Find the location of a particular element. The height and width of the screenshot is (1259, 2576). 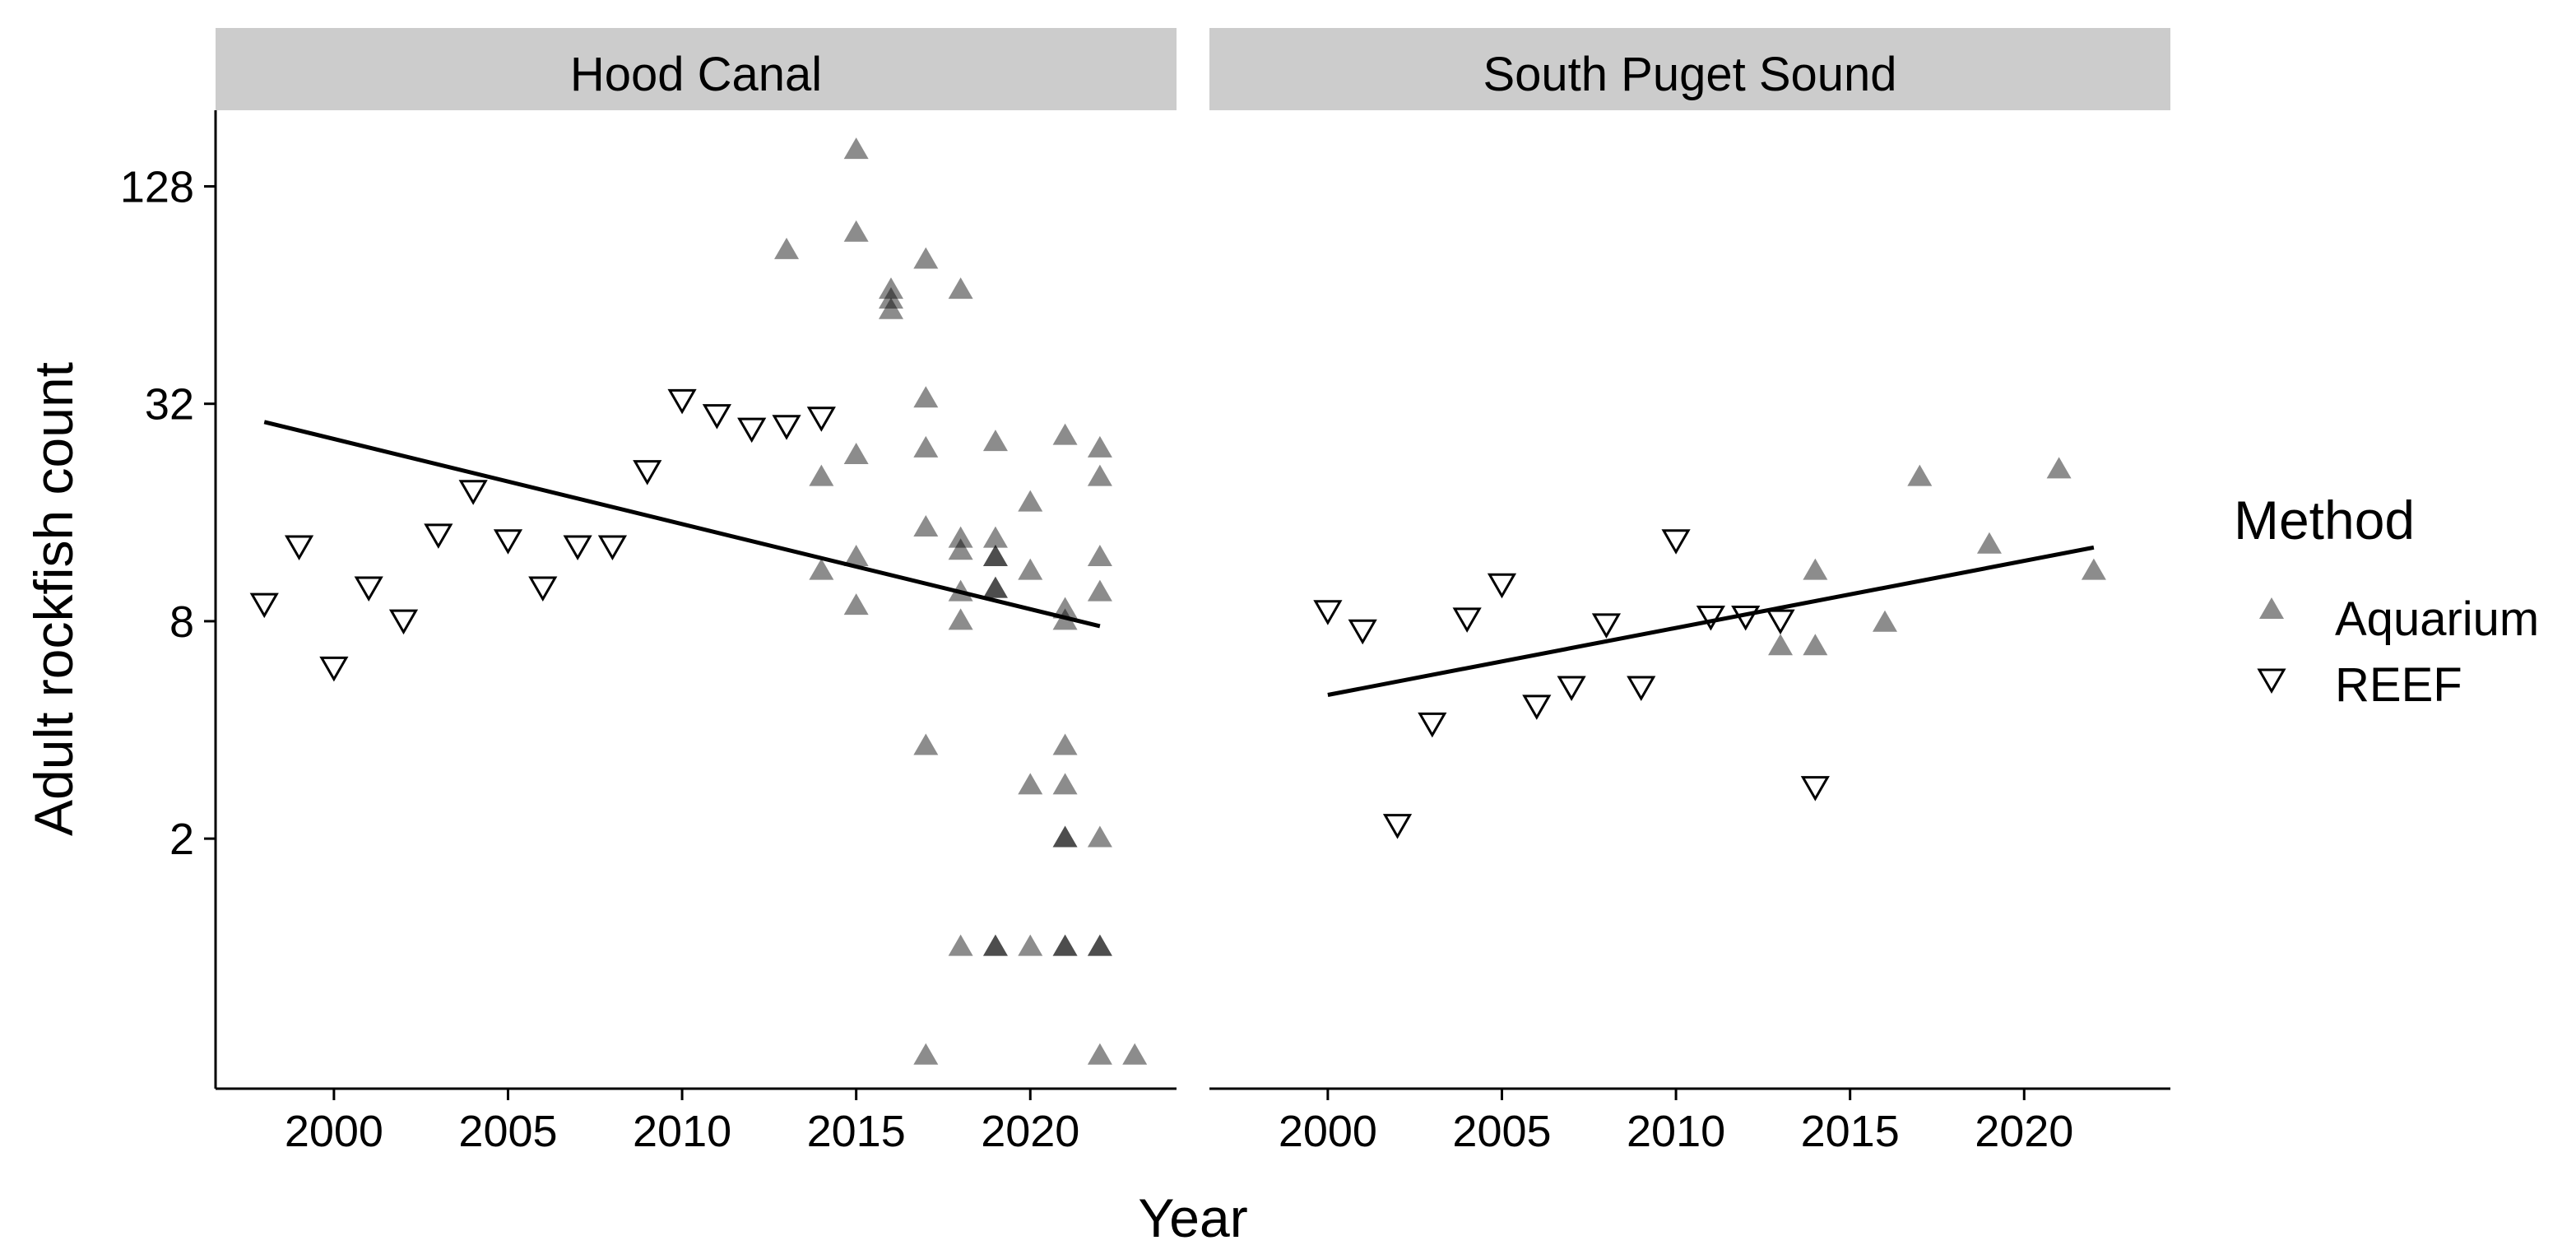

points-layer is located at coordinates (1709, 648).